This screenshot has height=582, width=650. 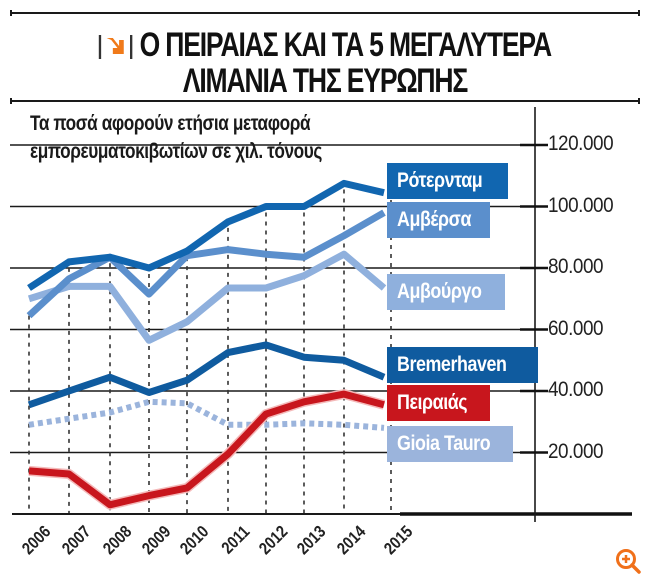 I want to click on legend-label-gioia_tauro: Gioia Tauro, so click(x=450, y=444).